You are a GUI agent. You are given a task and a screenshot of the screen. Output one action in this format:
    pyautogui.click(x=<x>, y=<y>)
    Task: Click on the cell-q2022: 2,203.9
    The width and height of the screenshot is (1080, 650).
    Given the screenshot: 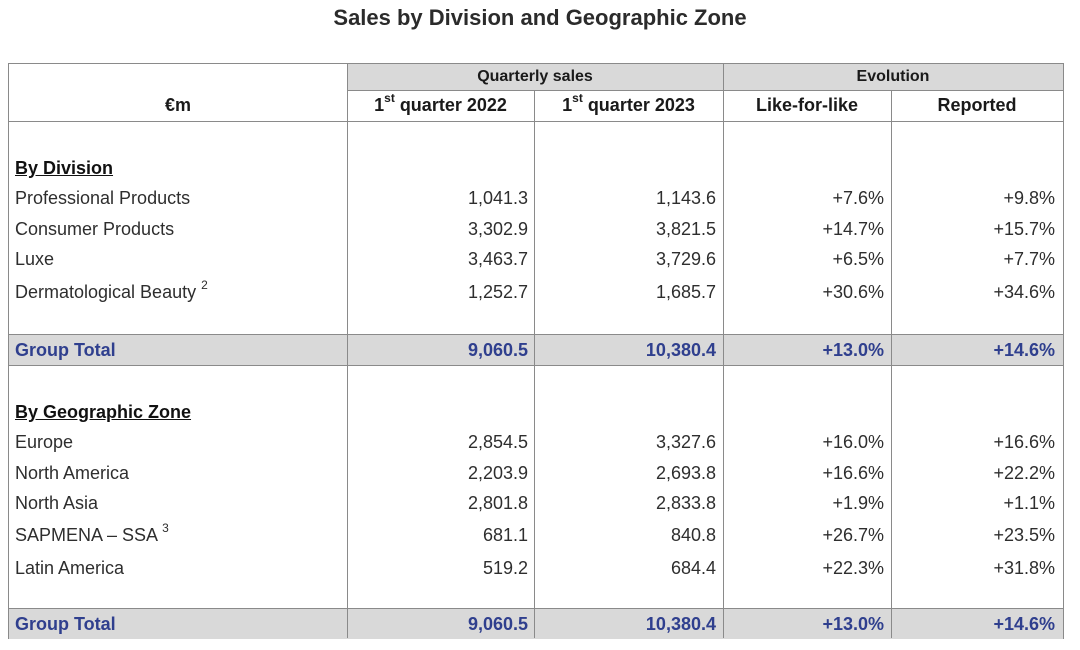 What is the action you would take?
    pyautogui.click(x=497, y=473)
    